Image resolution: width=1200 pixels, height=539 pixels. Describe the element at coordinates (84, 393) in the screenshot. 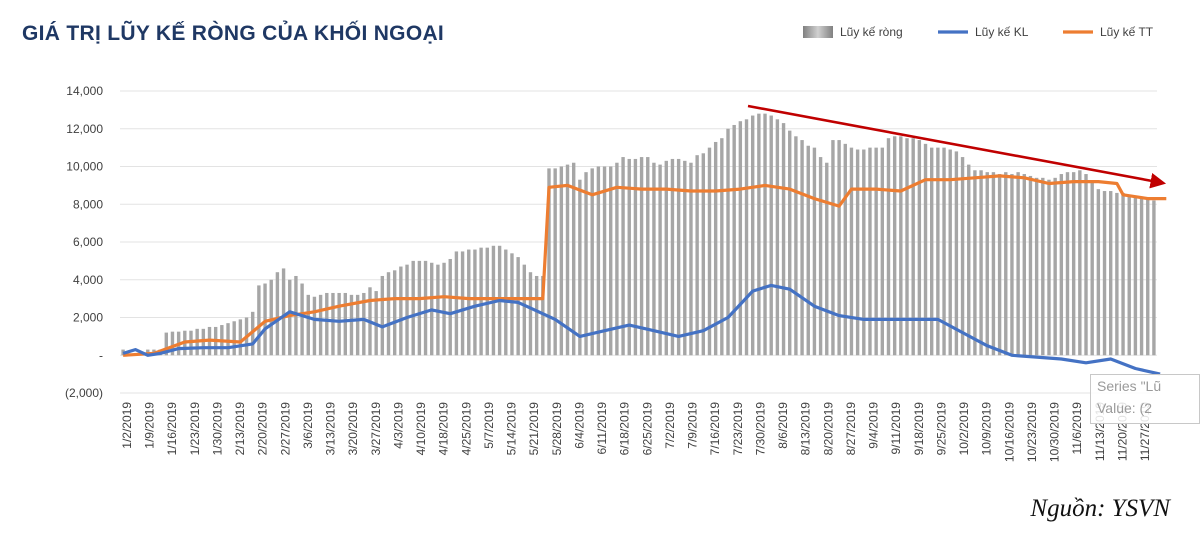

I see `y-tick-label: (2,000)` at that location.